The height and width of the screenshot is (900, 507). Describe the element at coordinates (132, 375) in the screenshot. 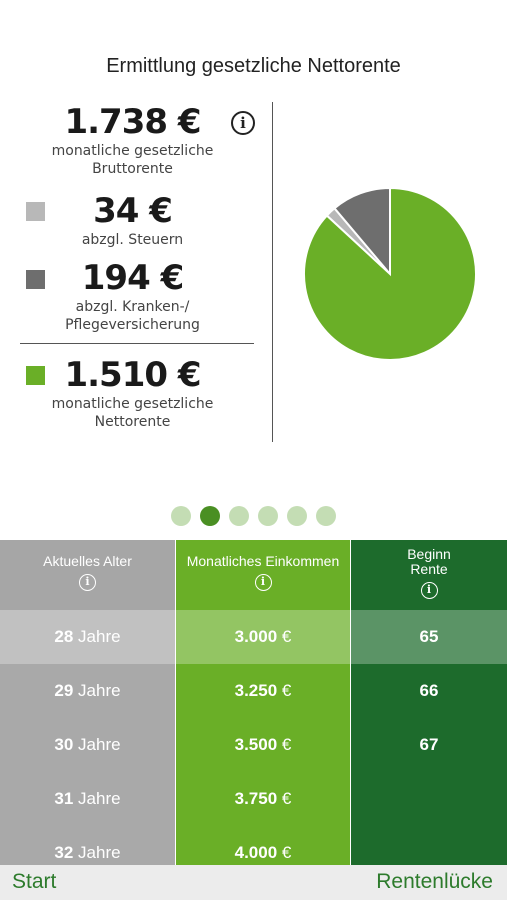

I see `netto-amount: 1.510 €` at that location.